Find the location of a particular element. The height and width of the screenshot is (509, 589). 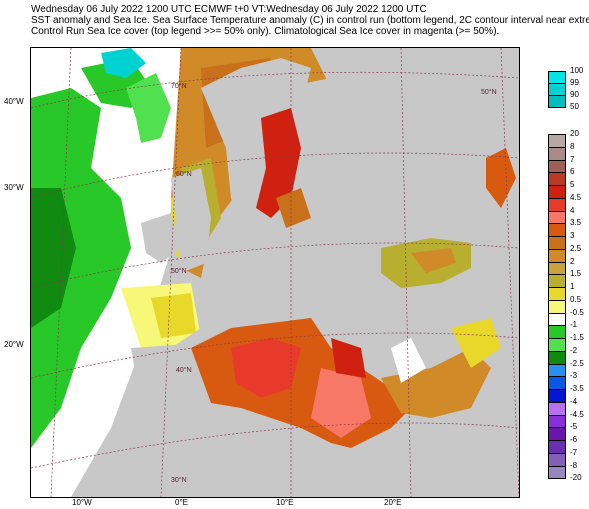

sst-legend-tick-label: 20 is located at coordinates (574, 133).